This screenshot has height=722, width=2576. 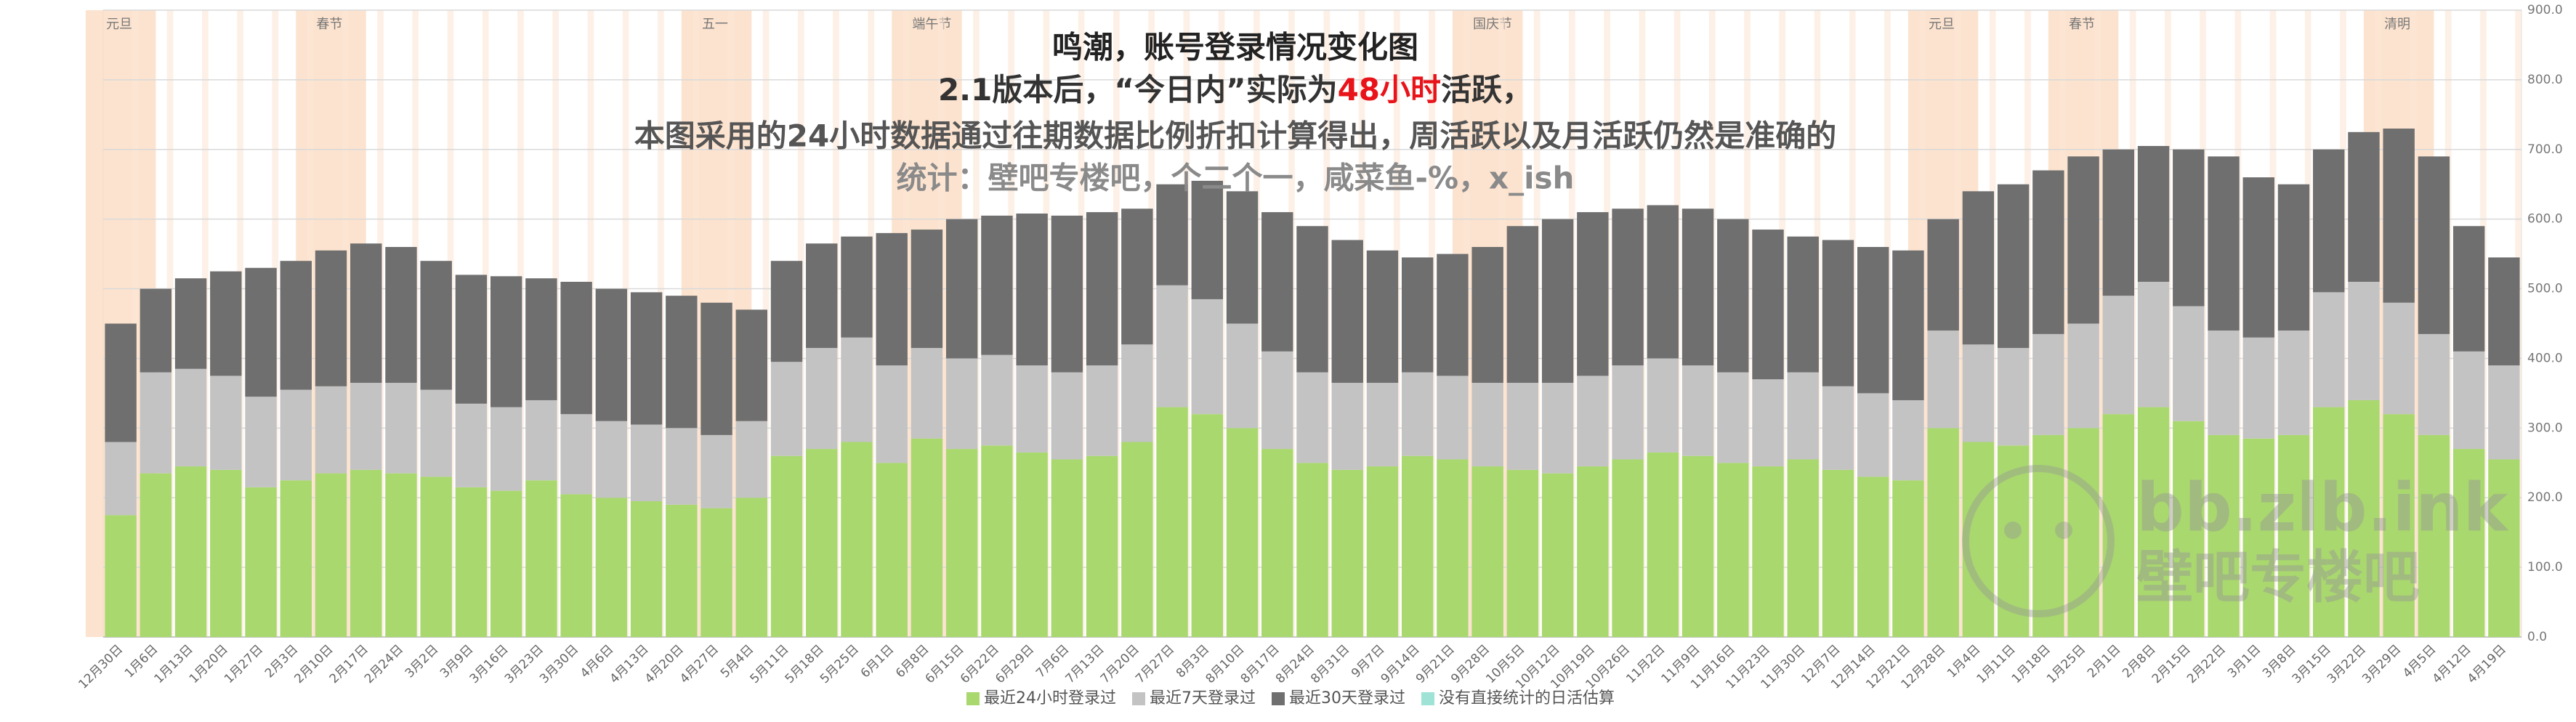 I want to click on holiday-label: 清明, so click(x=2397, y=24).